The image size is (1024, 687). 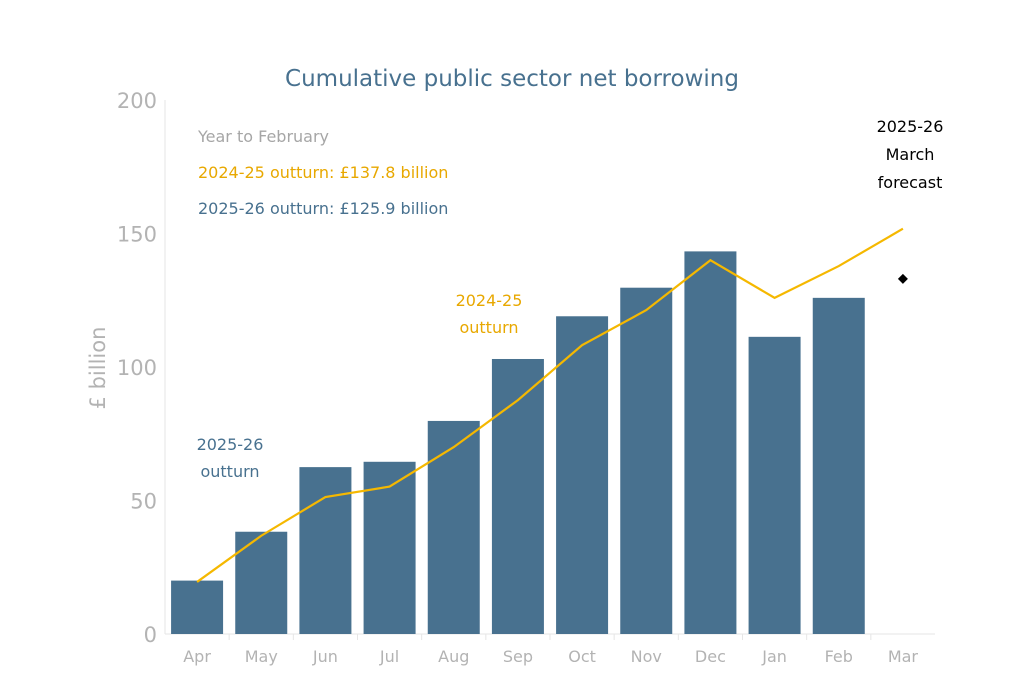 What do you see at coordinates (774, 485) in the screenshot?
I see `bar-jan` at bounding box center [774, 485].